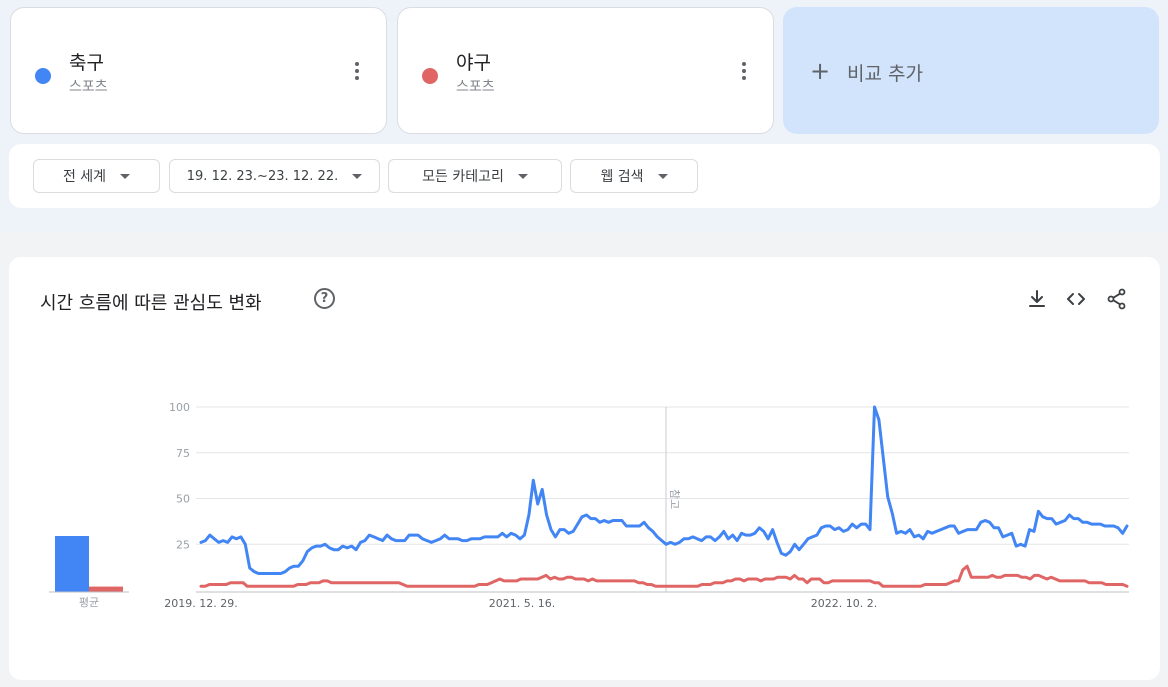 Image resolution: width=1168 pixels, height=687 pixels. I want to click on average-label: 평균, so click(89, 602).